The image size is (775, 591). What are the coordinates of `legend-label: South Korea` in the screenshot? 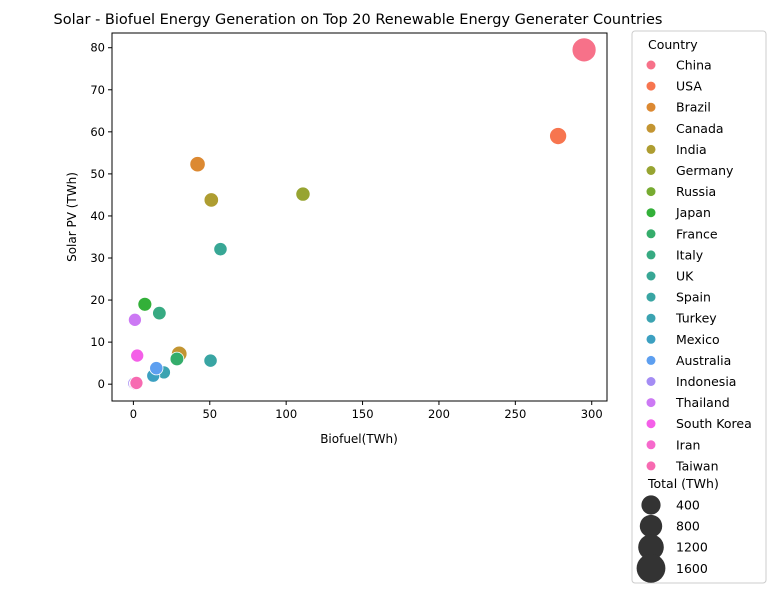 It's located at (714, 423).